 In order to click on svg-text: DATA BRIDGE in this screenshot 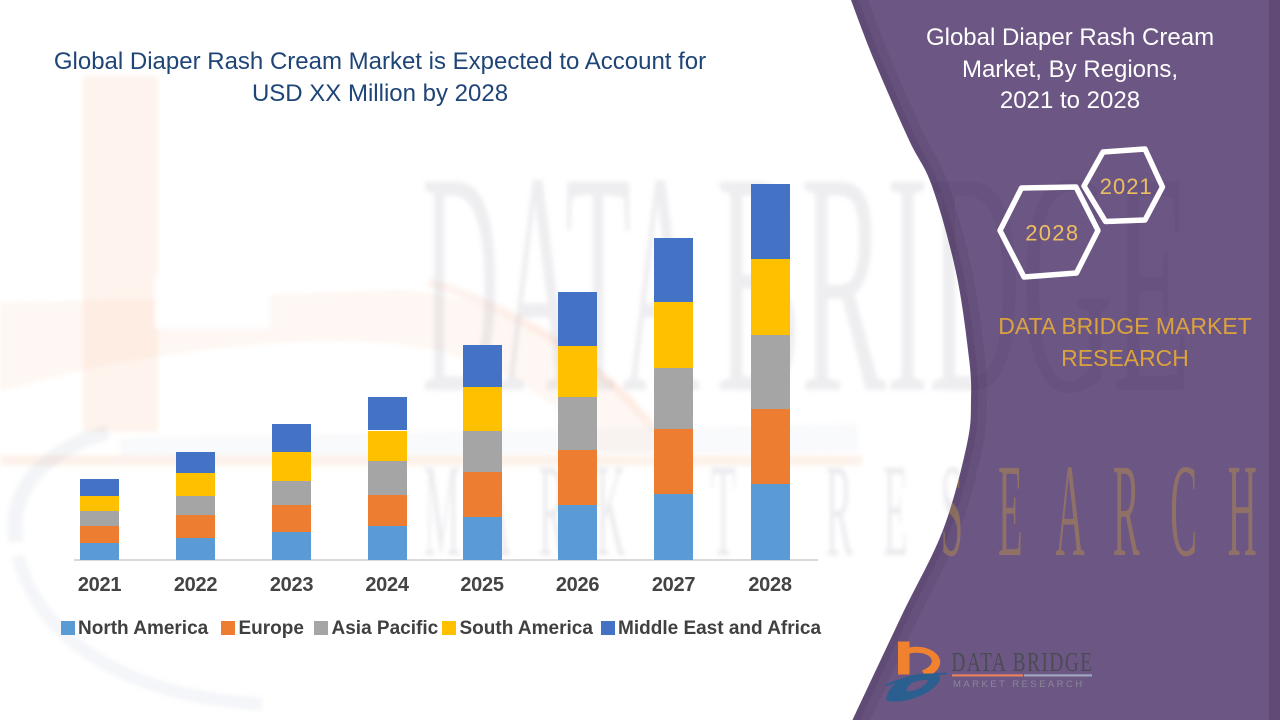, I will do `click(1023, 663)`.